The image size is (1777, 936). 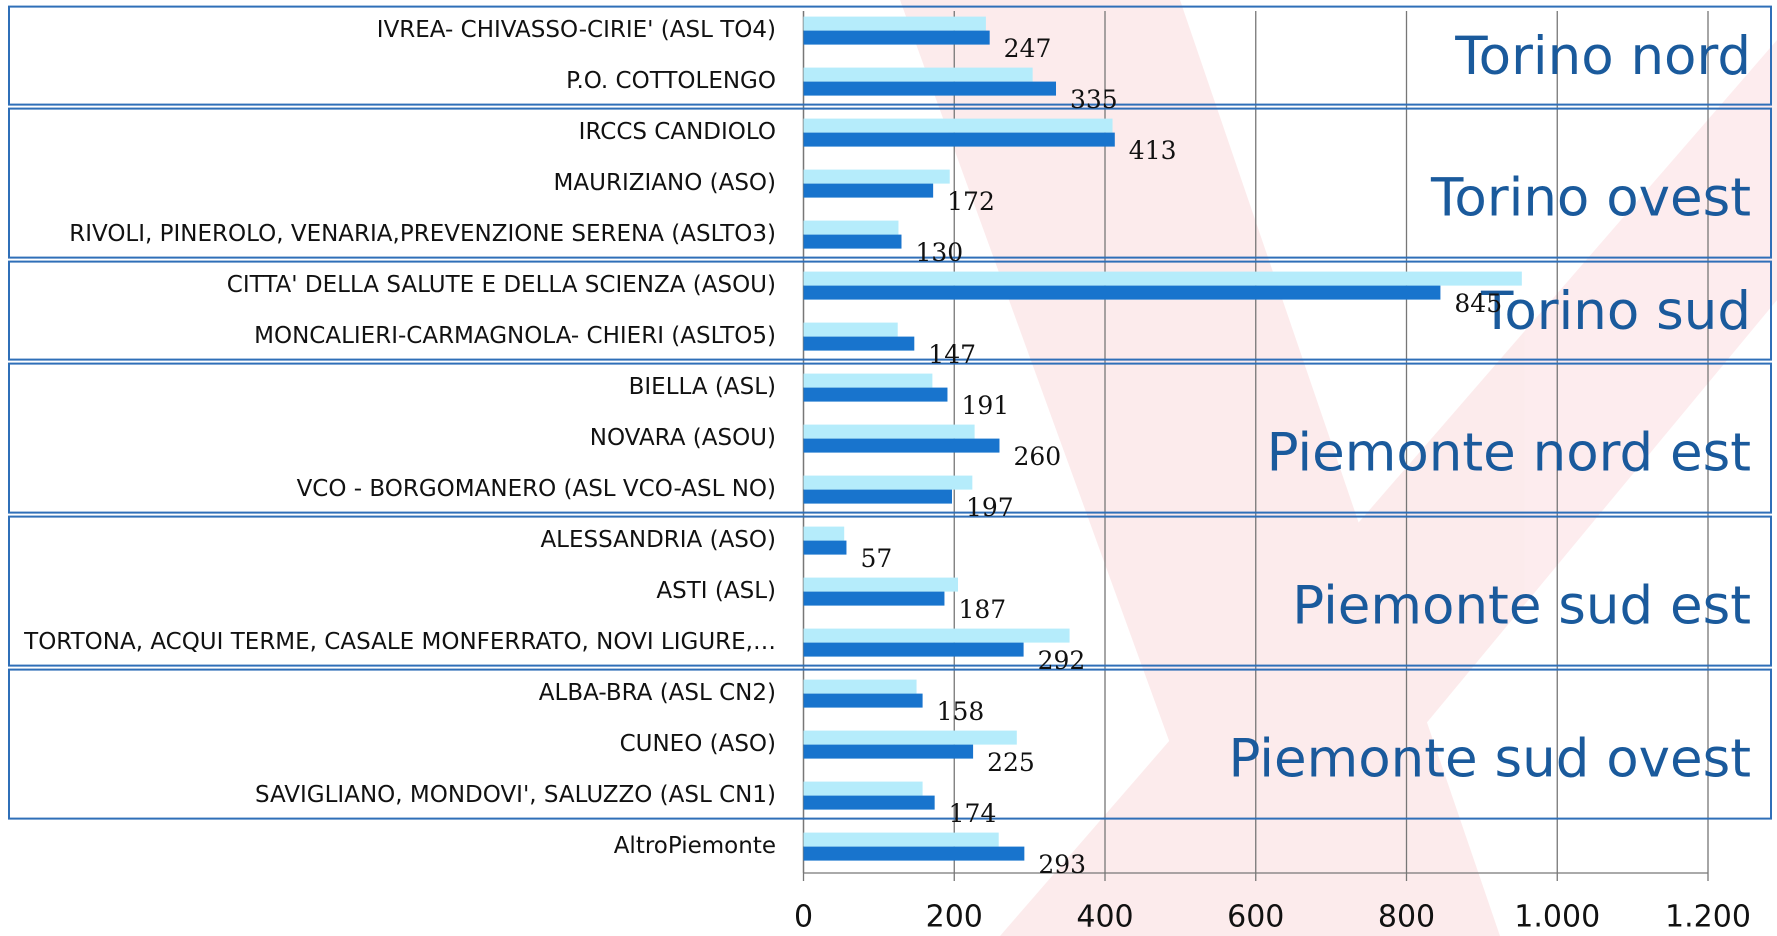 I want to click on category-label: P.O. COTTOLENGO, so click(x=671, y=81).